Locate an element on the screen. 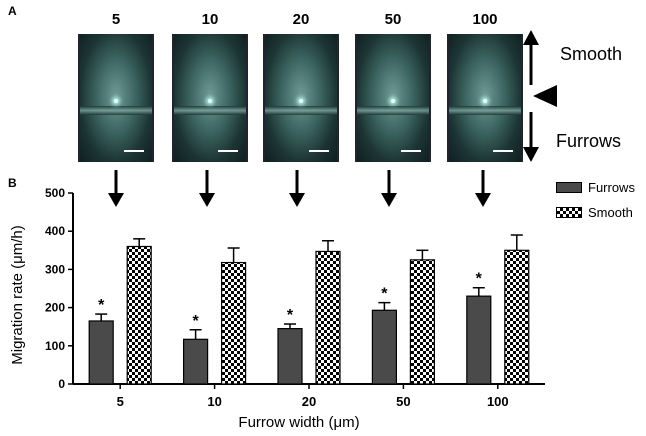 Image resolution: width=646 pixels, height=436 pixels. image-label-20: 20 is located at coordinates (301, 19).